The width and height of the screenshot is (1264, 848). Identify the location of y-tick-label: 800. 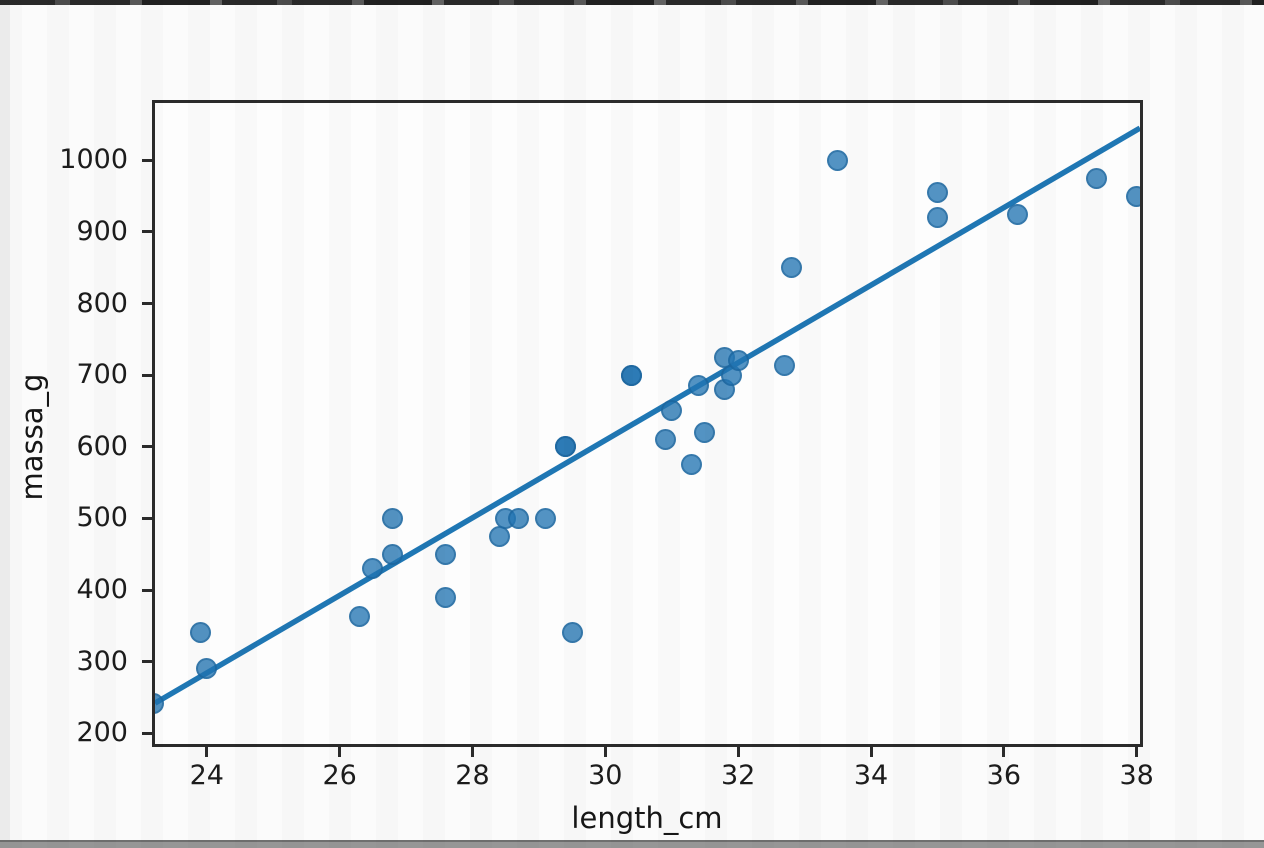
(102, 303).